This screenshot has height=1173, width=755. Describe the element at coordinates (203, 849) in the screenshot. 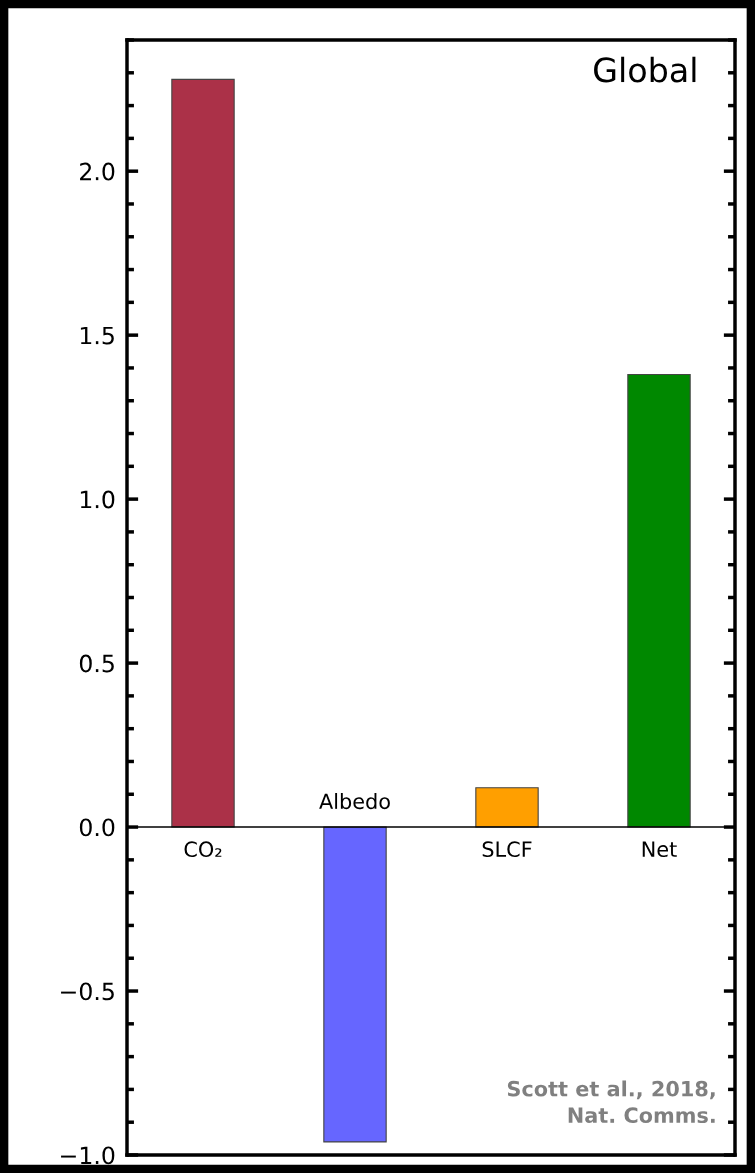

I see `x-tick-label: CO₂` at that location.